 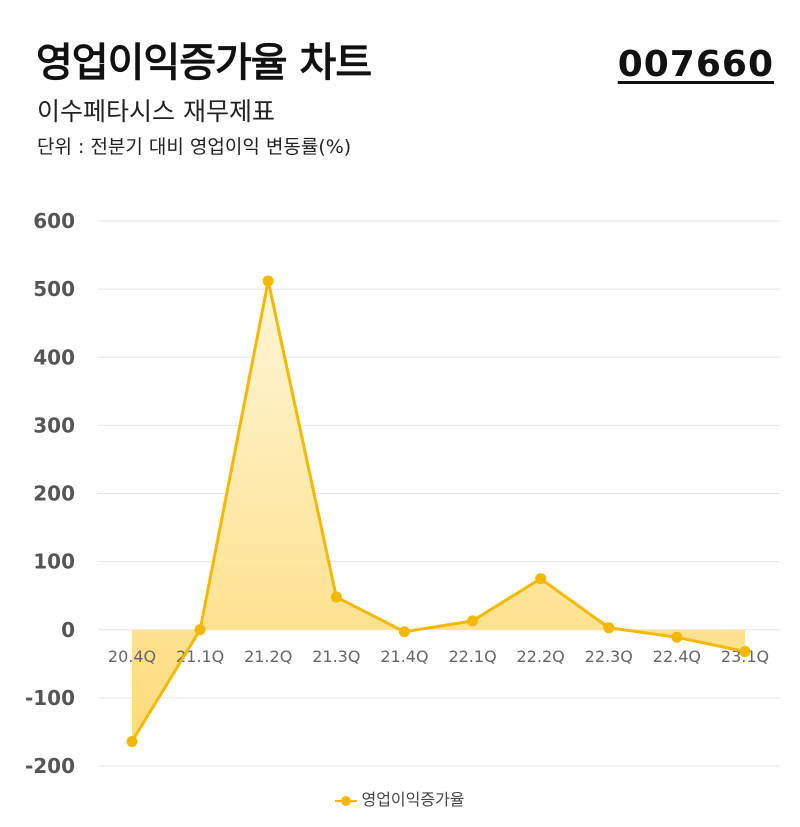 I want to click on y-tick-label: -200, so click(x=50, y=766).